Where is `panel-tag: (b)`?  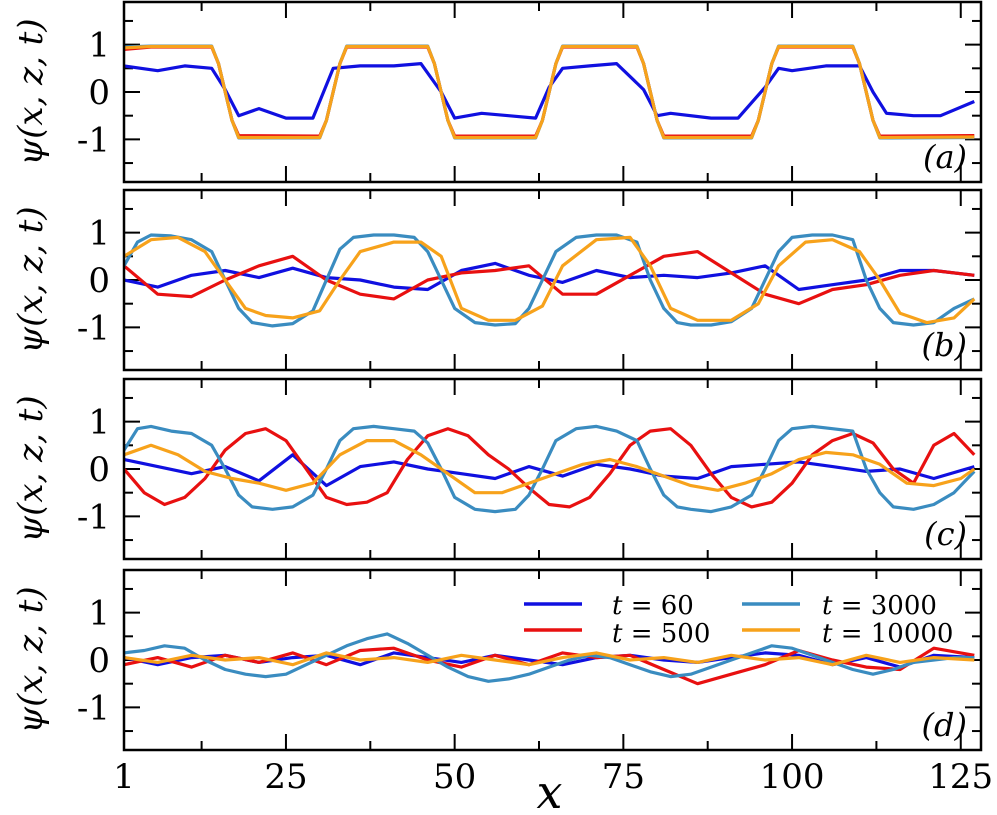 panel-tag: (b) is located at coordinates (944, 345).